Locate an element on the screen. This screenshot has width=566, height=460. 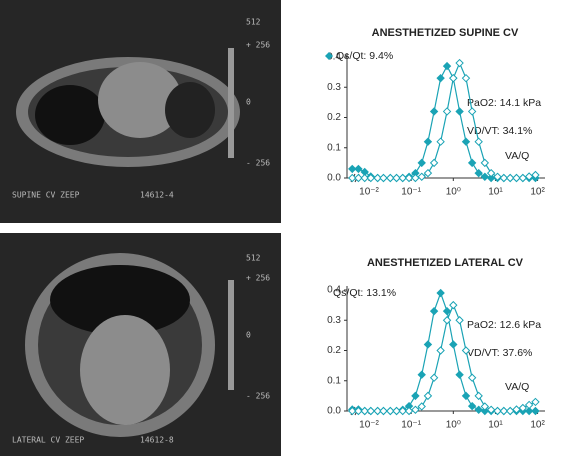
annotation: Qs/Qt: 13.1% is located at coordinates (364, 293).